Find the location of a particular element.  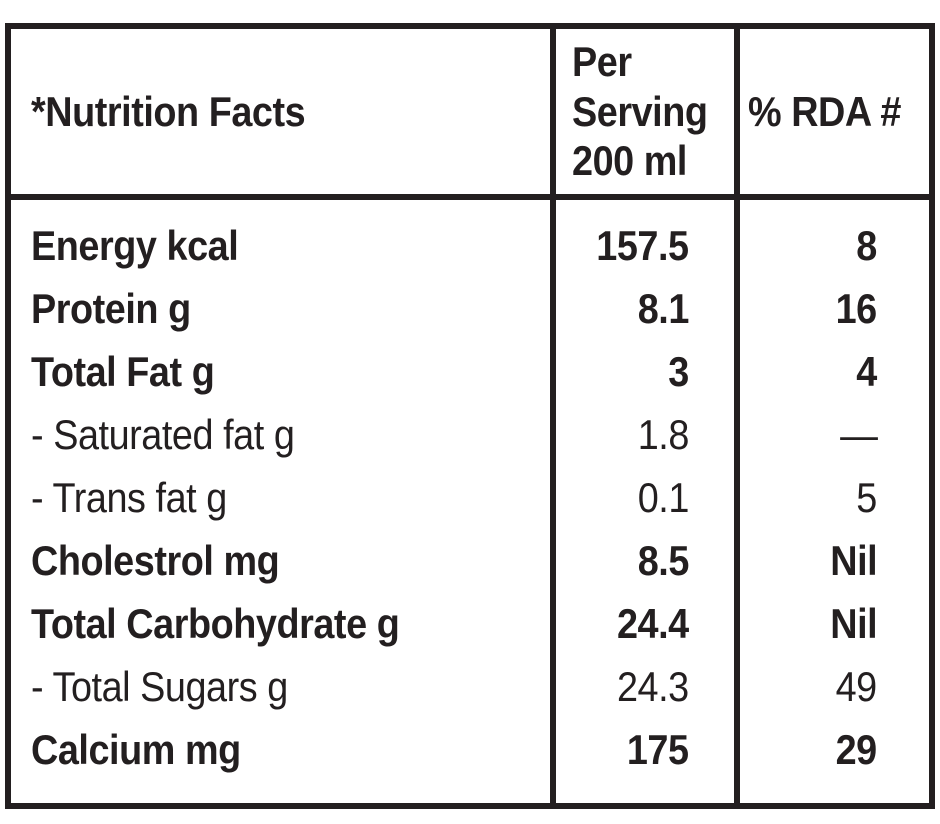

row-label-energy: Energy kcal is located at coordinates (280, 245).